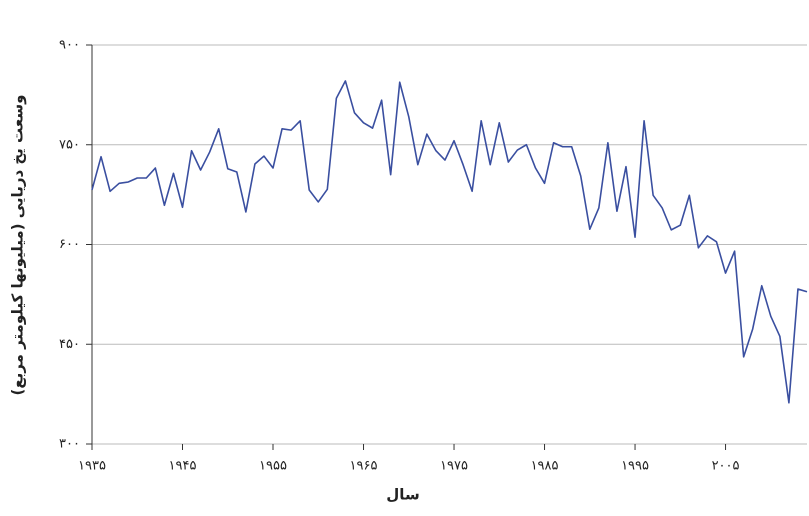 This screenshot has width=809, height=516. Describe the element at coordinates (273, 466) in the screenshot. I see `x-tick-label: ۱۹۵۵` at that location.